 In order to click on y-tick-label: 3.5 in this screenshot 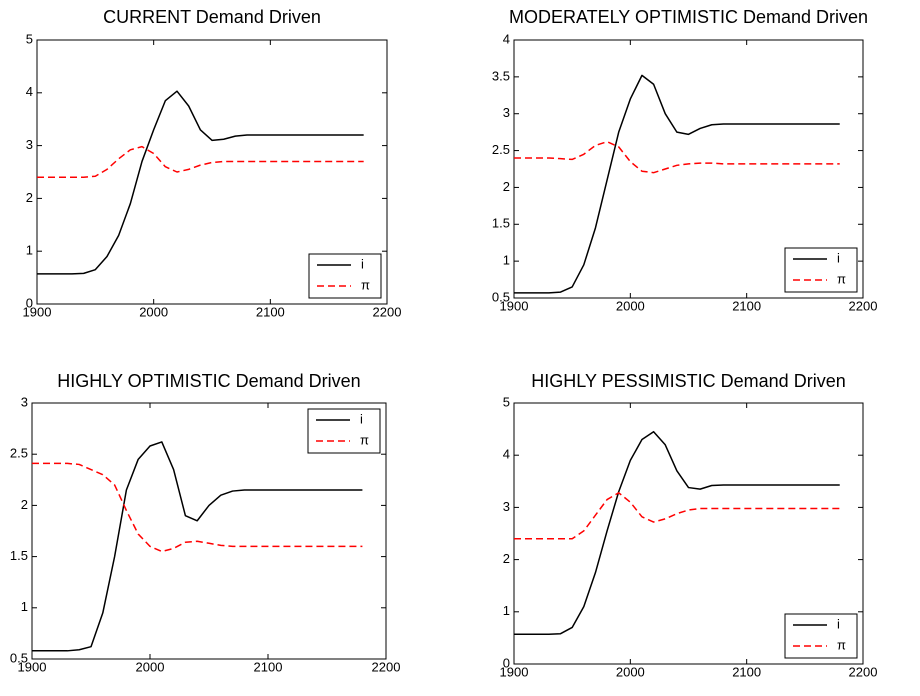, I will do `click(501, 75)`.